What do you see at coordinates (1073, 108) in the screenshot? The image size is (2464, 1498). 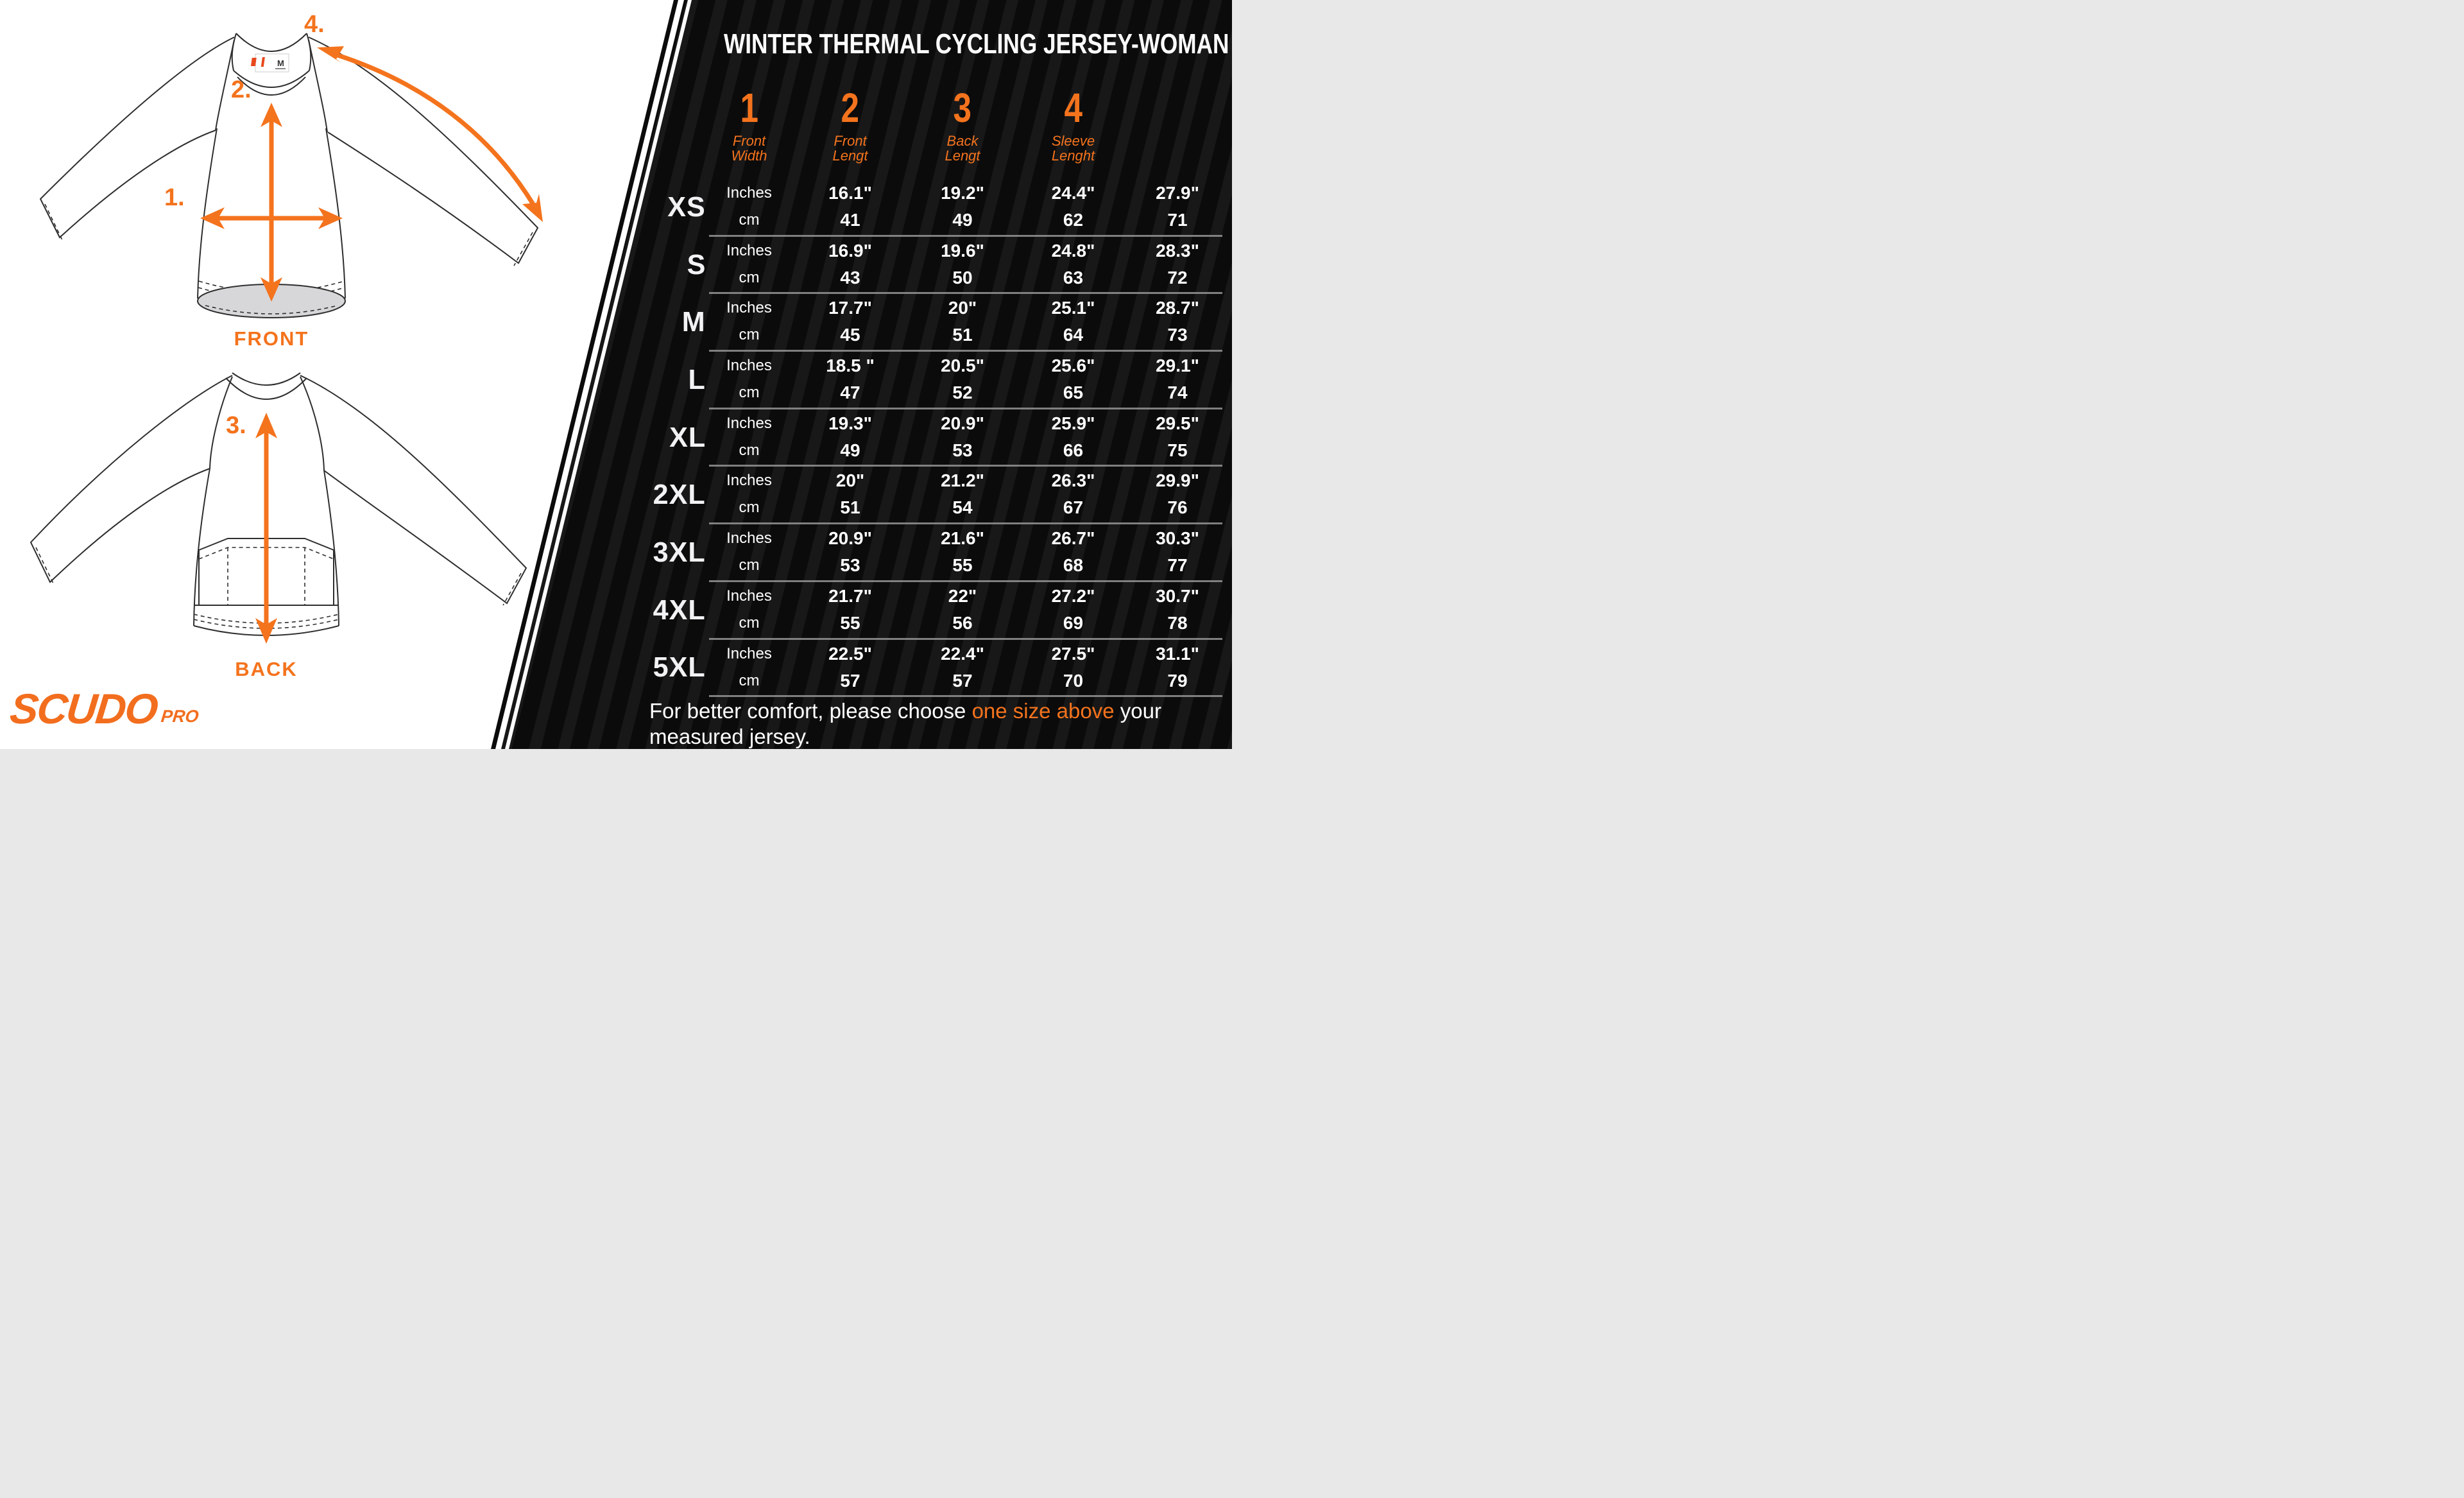 I see `column-number: 4` at bounding box center [1073, 108].